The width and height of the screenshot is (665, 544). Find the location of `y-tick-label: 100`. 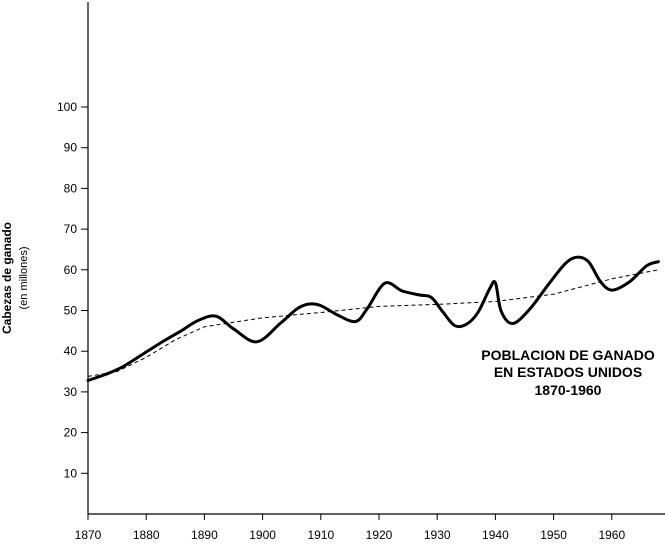

y-tick-label: 100 is located at coordinates (67, 107).